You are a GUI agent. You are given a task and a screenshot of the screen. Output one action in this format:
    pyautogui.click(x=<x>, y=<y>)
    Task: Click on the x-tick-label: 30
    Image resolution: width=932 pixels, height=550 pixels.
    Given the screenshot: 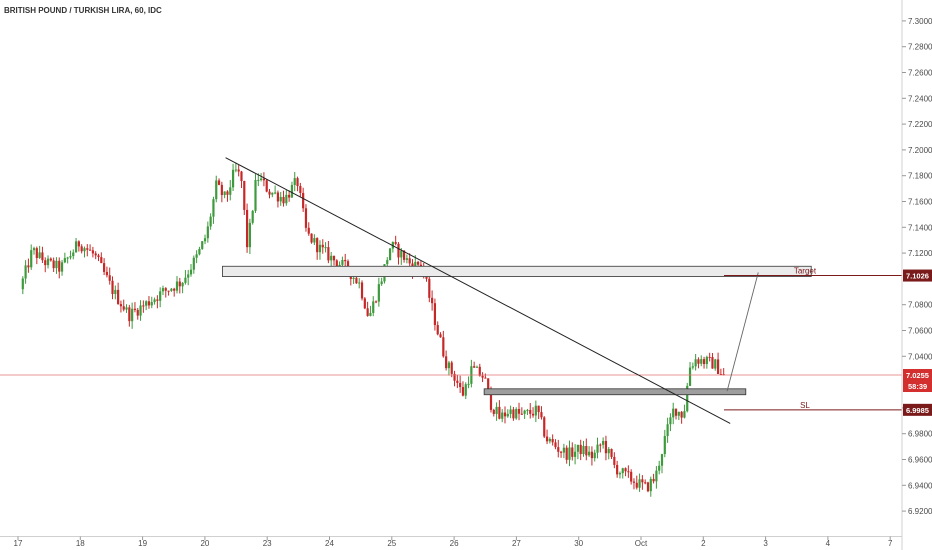 What is the action you would take?
    pyautogui.click(x=578, y=543)
    